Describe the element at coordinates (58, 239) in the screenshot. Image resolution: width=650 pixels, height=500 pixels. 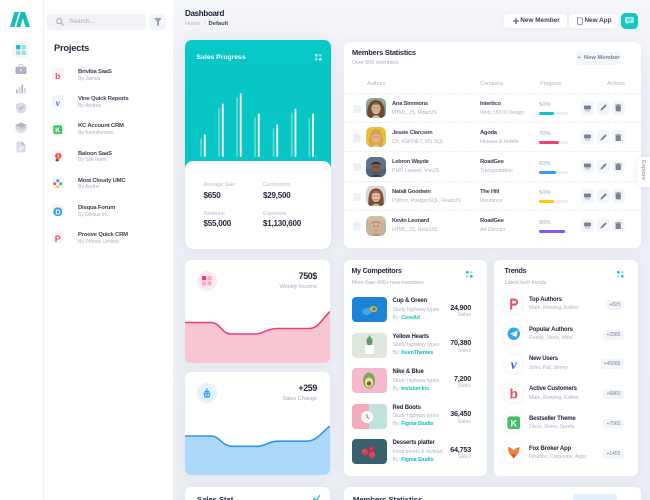
I see `svg-text: P` at that location.